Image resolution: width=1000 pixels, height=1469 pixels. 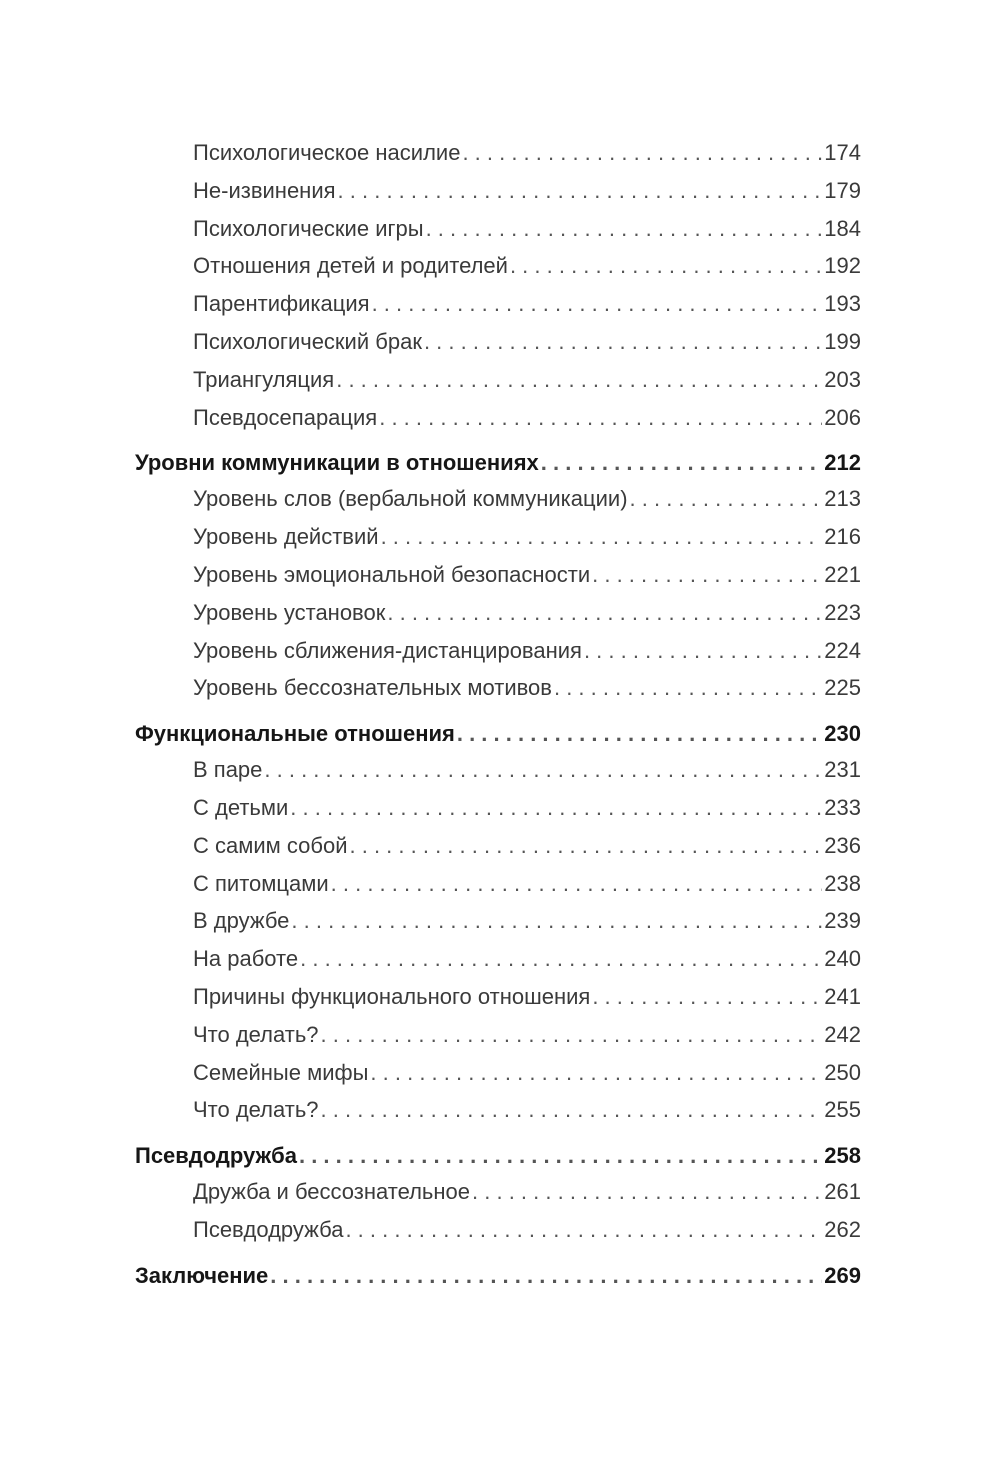 I want to click on toc-section-entry: Что делать? 242, so click(x=498, y=1035).